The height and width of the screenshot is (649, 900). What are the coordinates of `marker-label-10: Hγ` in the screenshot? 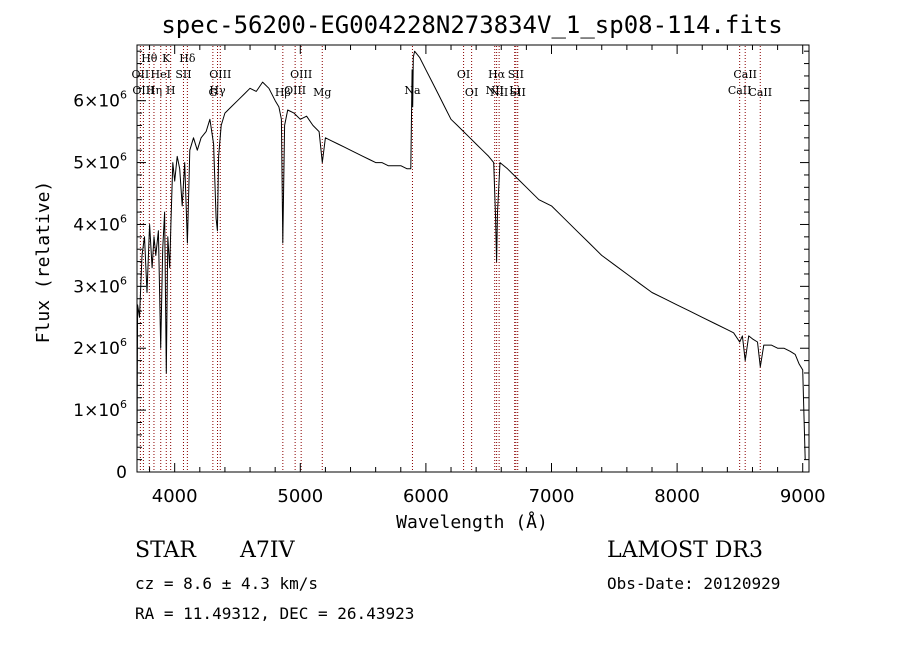 It's located at (217, 90).